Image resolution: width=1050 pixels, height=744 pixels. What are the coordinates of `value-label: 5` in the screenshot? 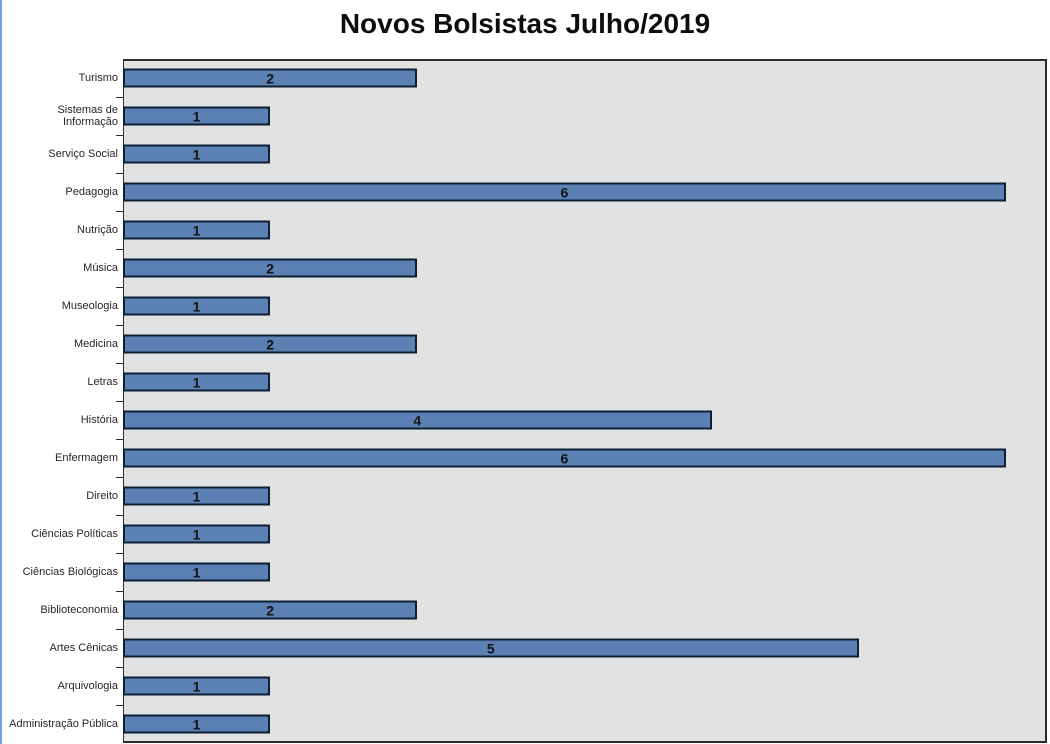 It's located at (490, 648).